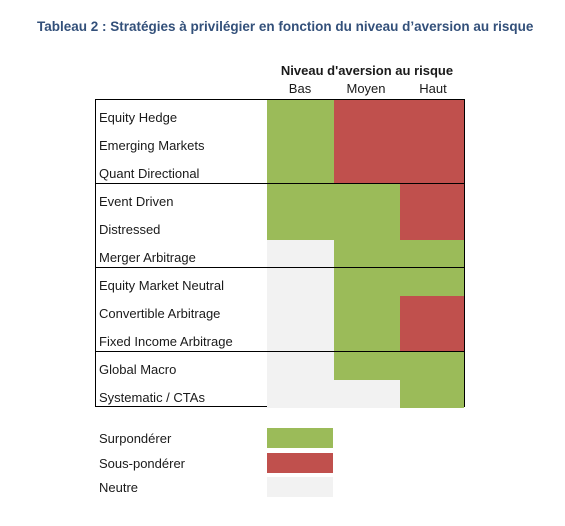 This screenshot has height=526, width=565. I want to click on strategy-label: Merger Arbitrage, so click(147, 257).